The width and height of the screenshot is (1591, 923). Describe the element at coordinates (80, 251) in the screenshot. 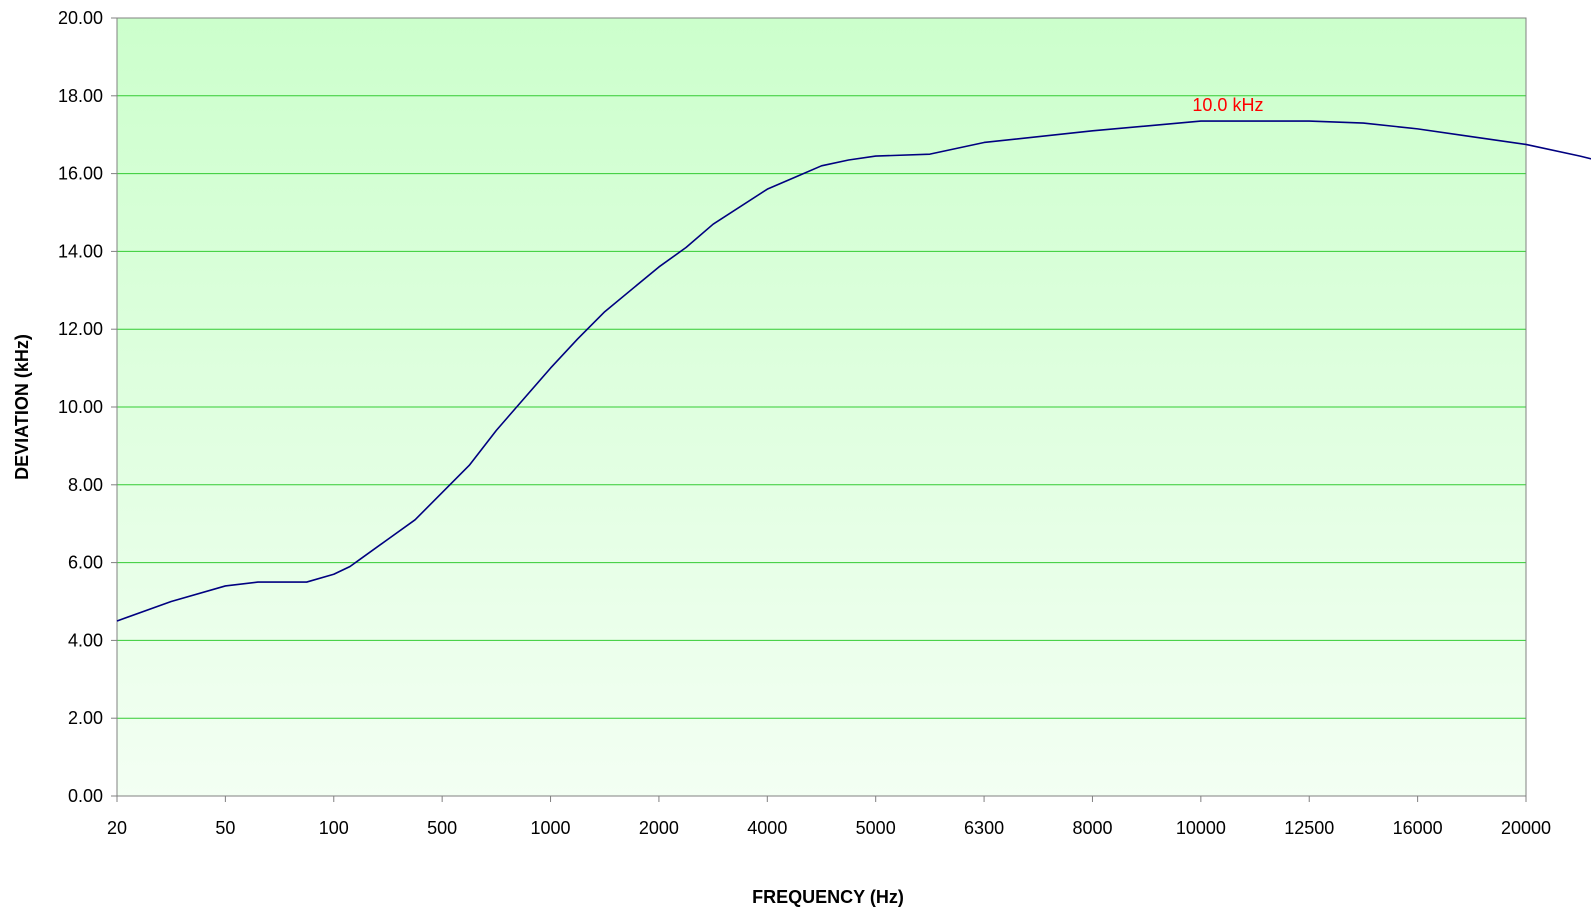

I see `y-tick-label: 14.00` at that location.